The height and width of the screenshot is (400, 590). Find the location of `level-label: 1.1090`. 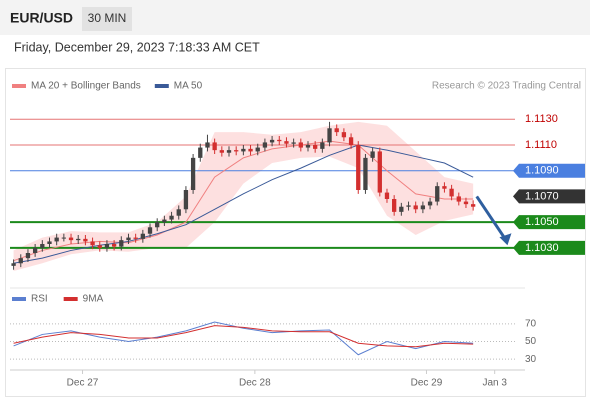

level-label: 1.1090 is located at coordinates (542, 171).